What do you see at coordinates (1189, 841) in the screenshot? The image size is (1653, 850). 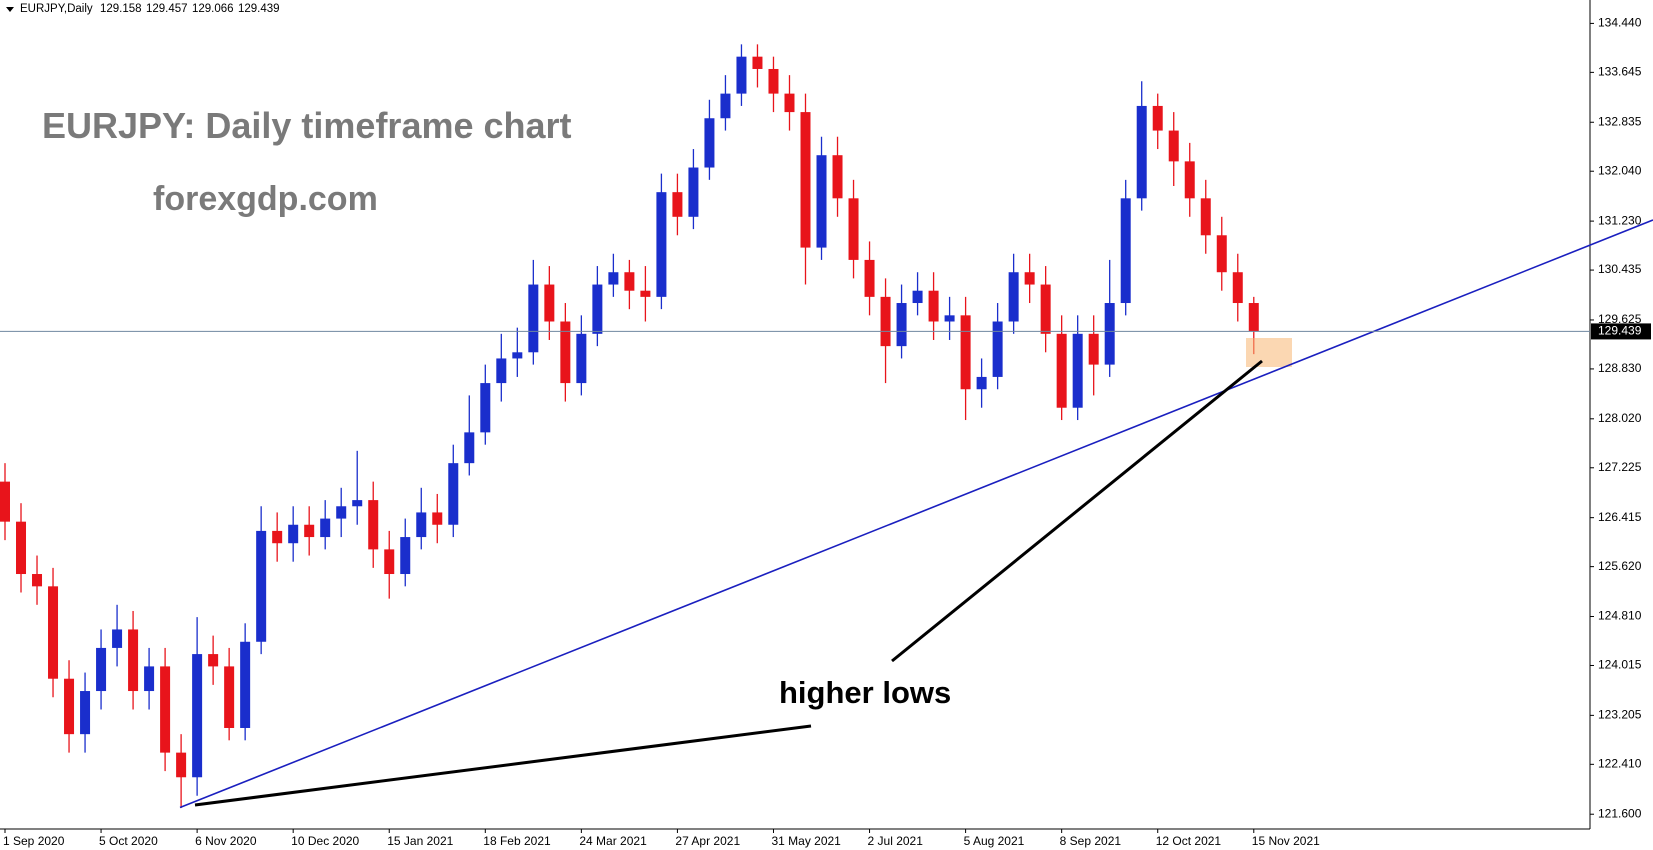 I see `x-tick-label: 12 Oct 2021` at bounding box center [1189, 841].